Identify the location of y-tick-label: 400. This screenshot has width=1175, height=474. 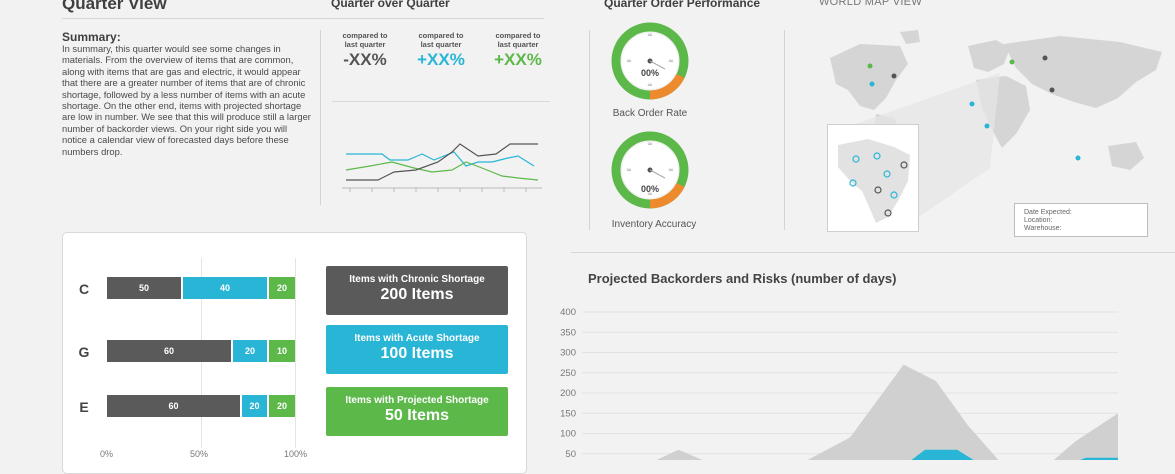
(568, 312).